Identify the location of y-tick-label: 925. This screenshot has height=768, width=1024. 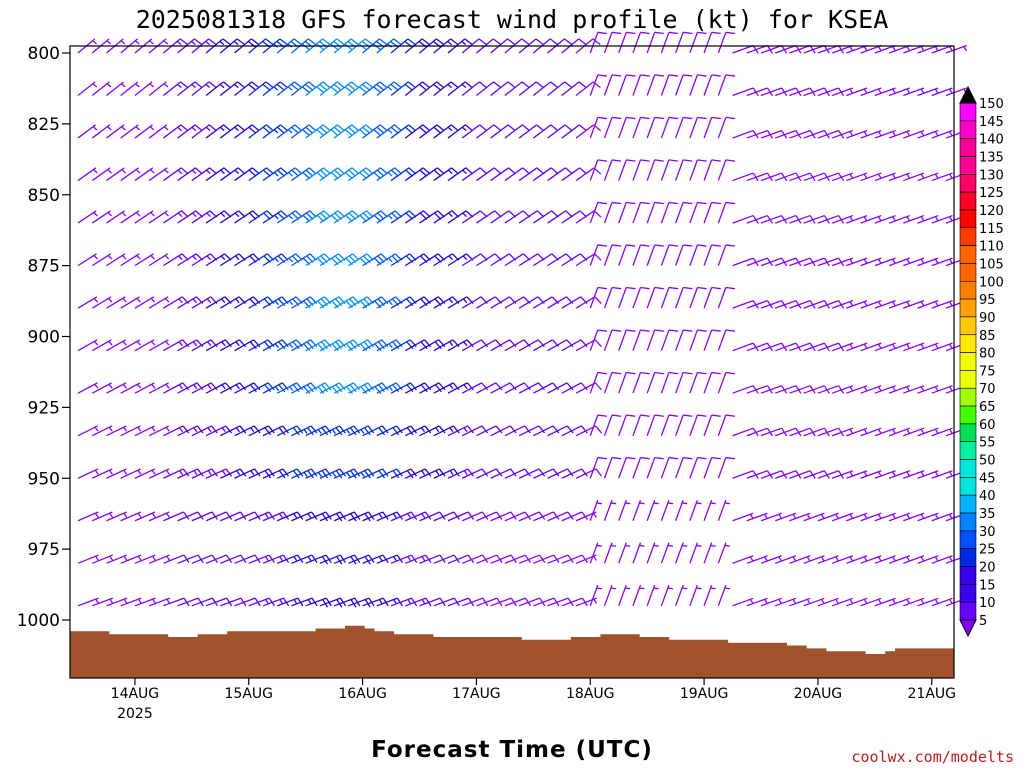
(44, 408).